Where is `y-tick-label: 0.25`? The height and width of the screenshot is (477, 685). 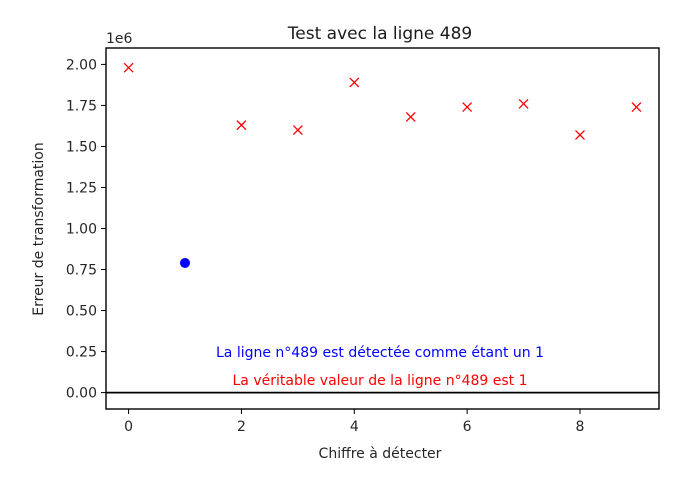
y-tick-label: 0.25 is located at coordinates (81, 353).